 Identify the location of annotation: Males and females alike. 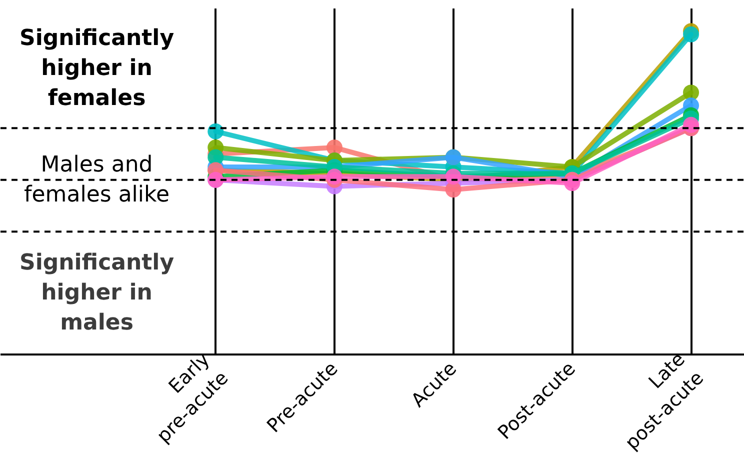
(97, 180).